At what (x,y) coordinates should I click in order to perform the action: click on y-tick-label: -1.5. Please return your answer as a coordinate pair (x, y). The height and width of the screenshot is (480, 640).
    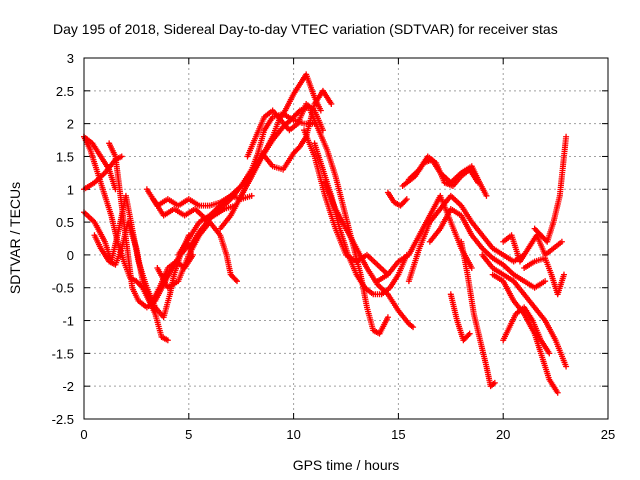
    Looking at the image, I should click on (63, 353).